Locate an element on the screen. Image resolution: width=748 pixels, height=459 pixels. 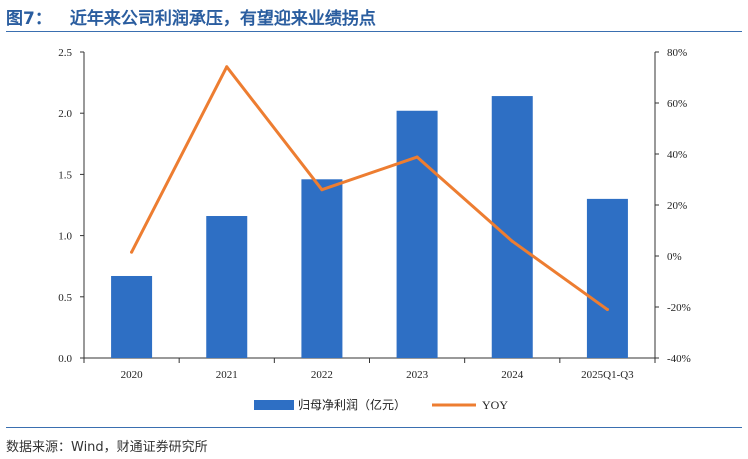
legend-swatch-bar is located at coordinates (274, 405).